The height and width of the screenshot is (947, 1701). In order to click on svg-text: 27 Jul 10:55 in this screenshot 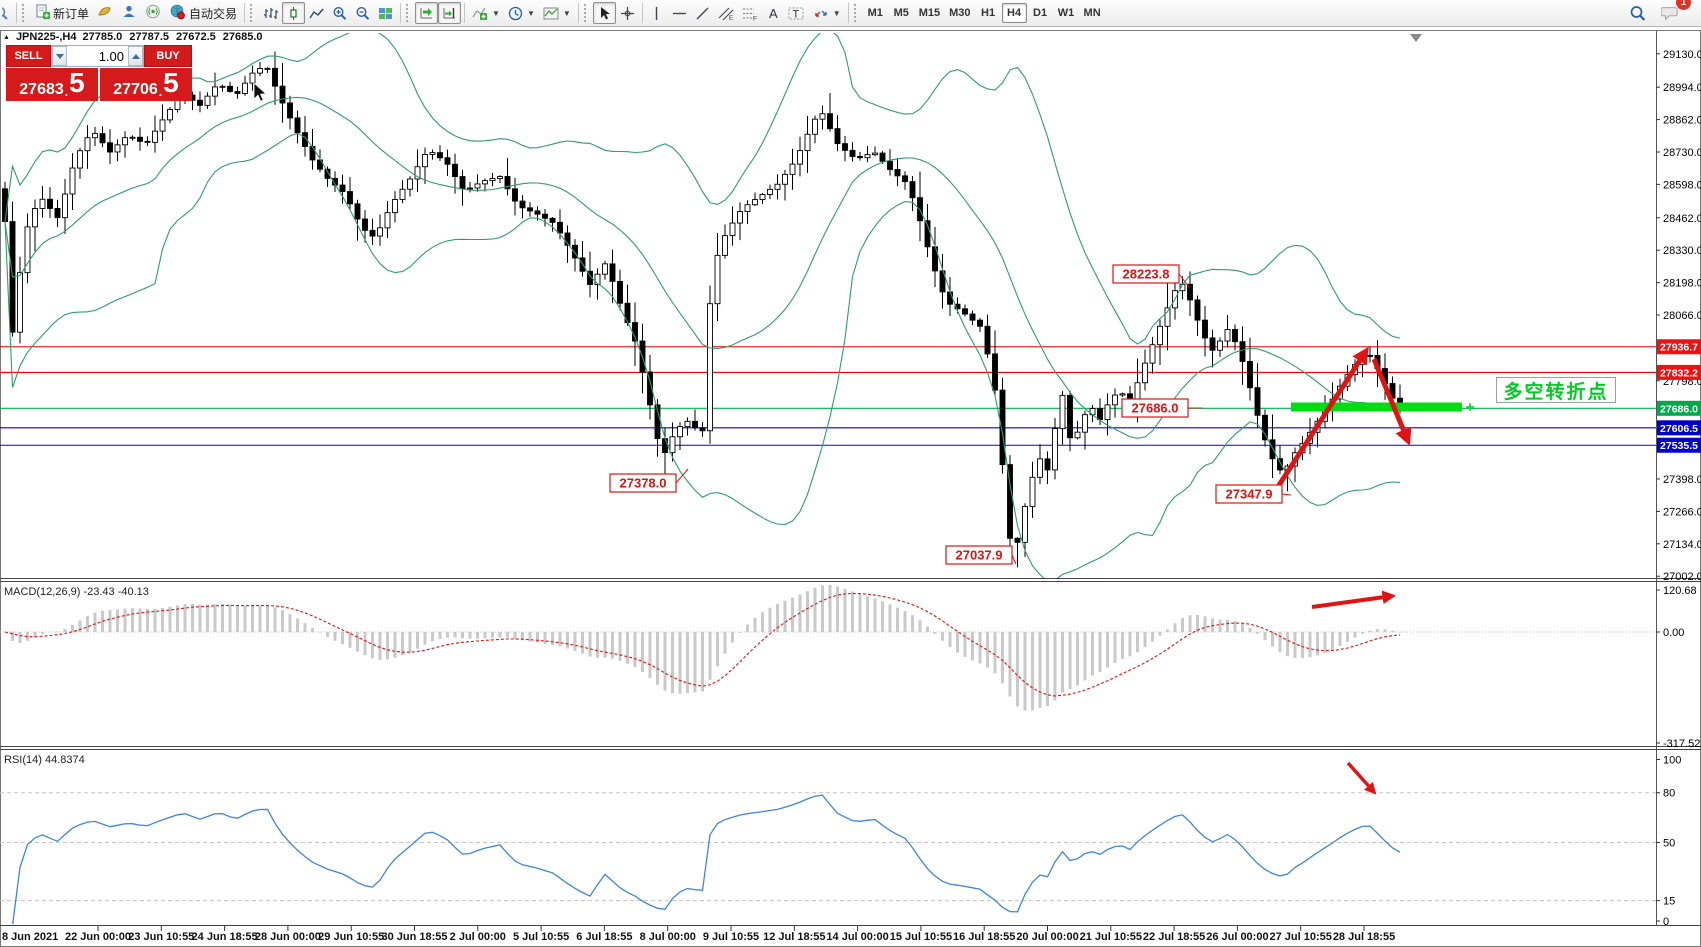, I will do `click(1301, 937)`.